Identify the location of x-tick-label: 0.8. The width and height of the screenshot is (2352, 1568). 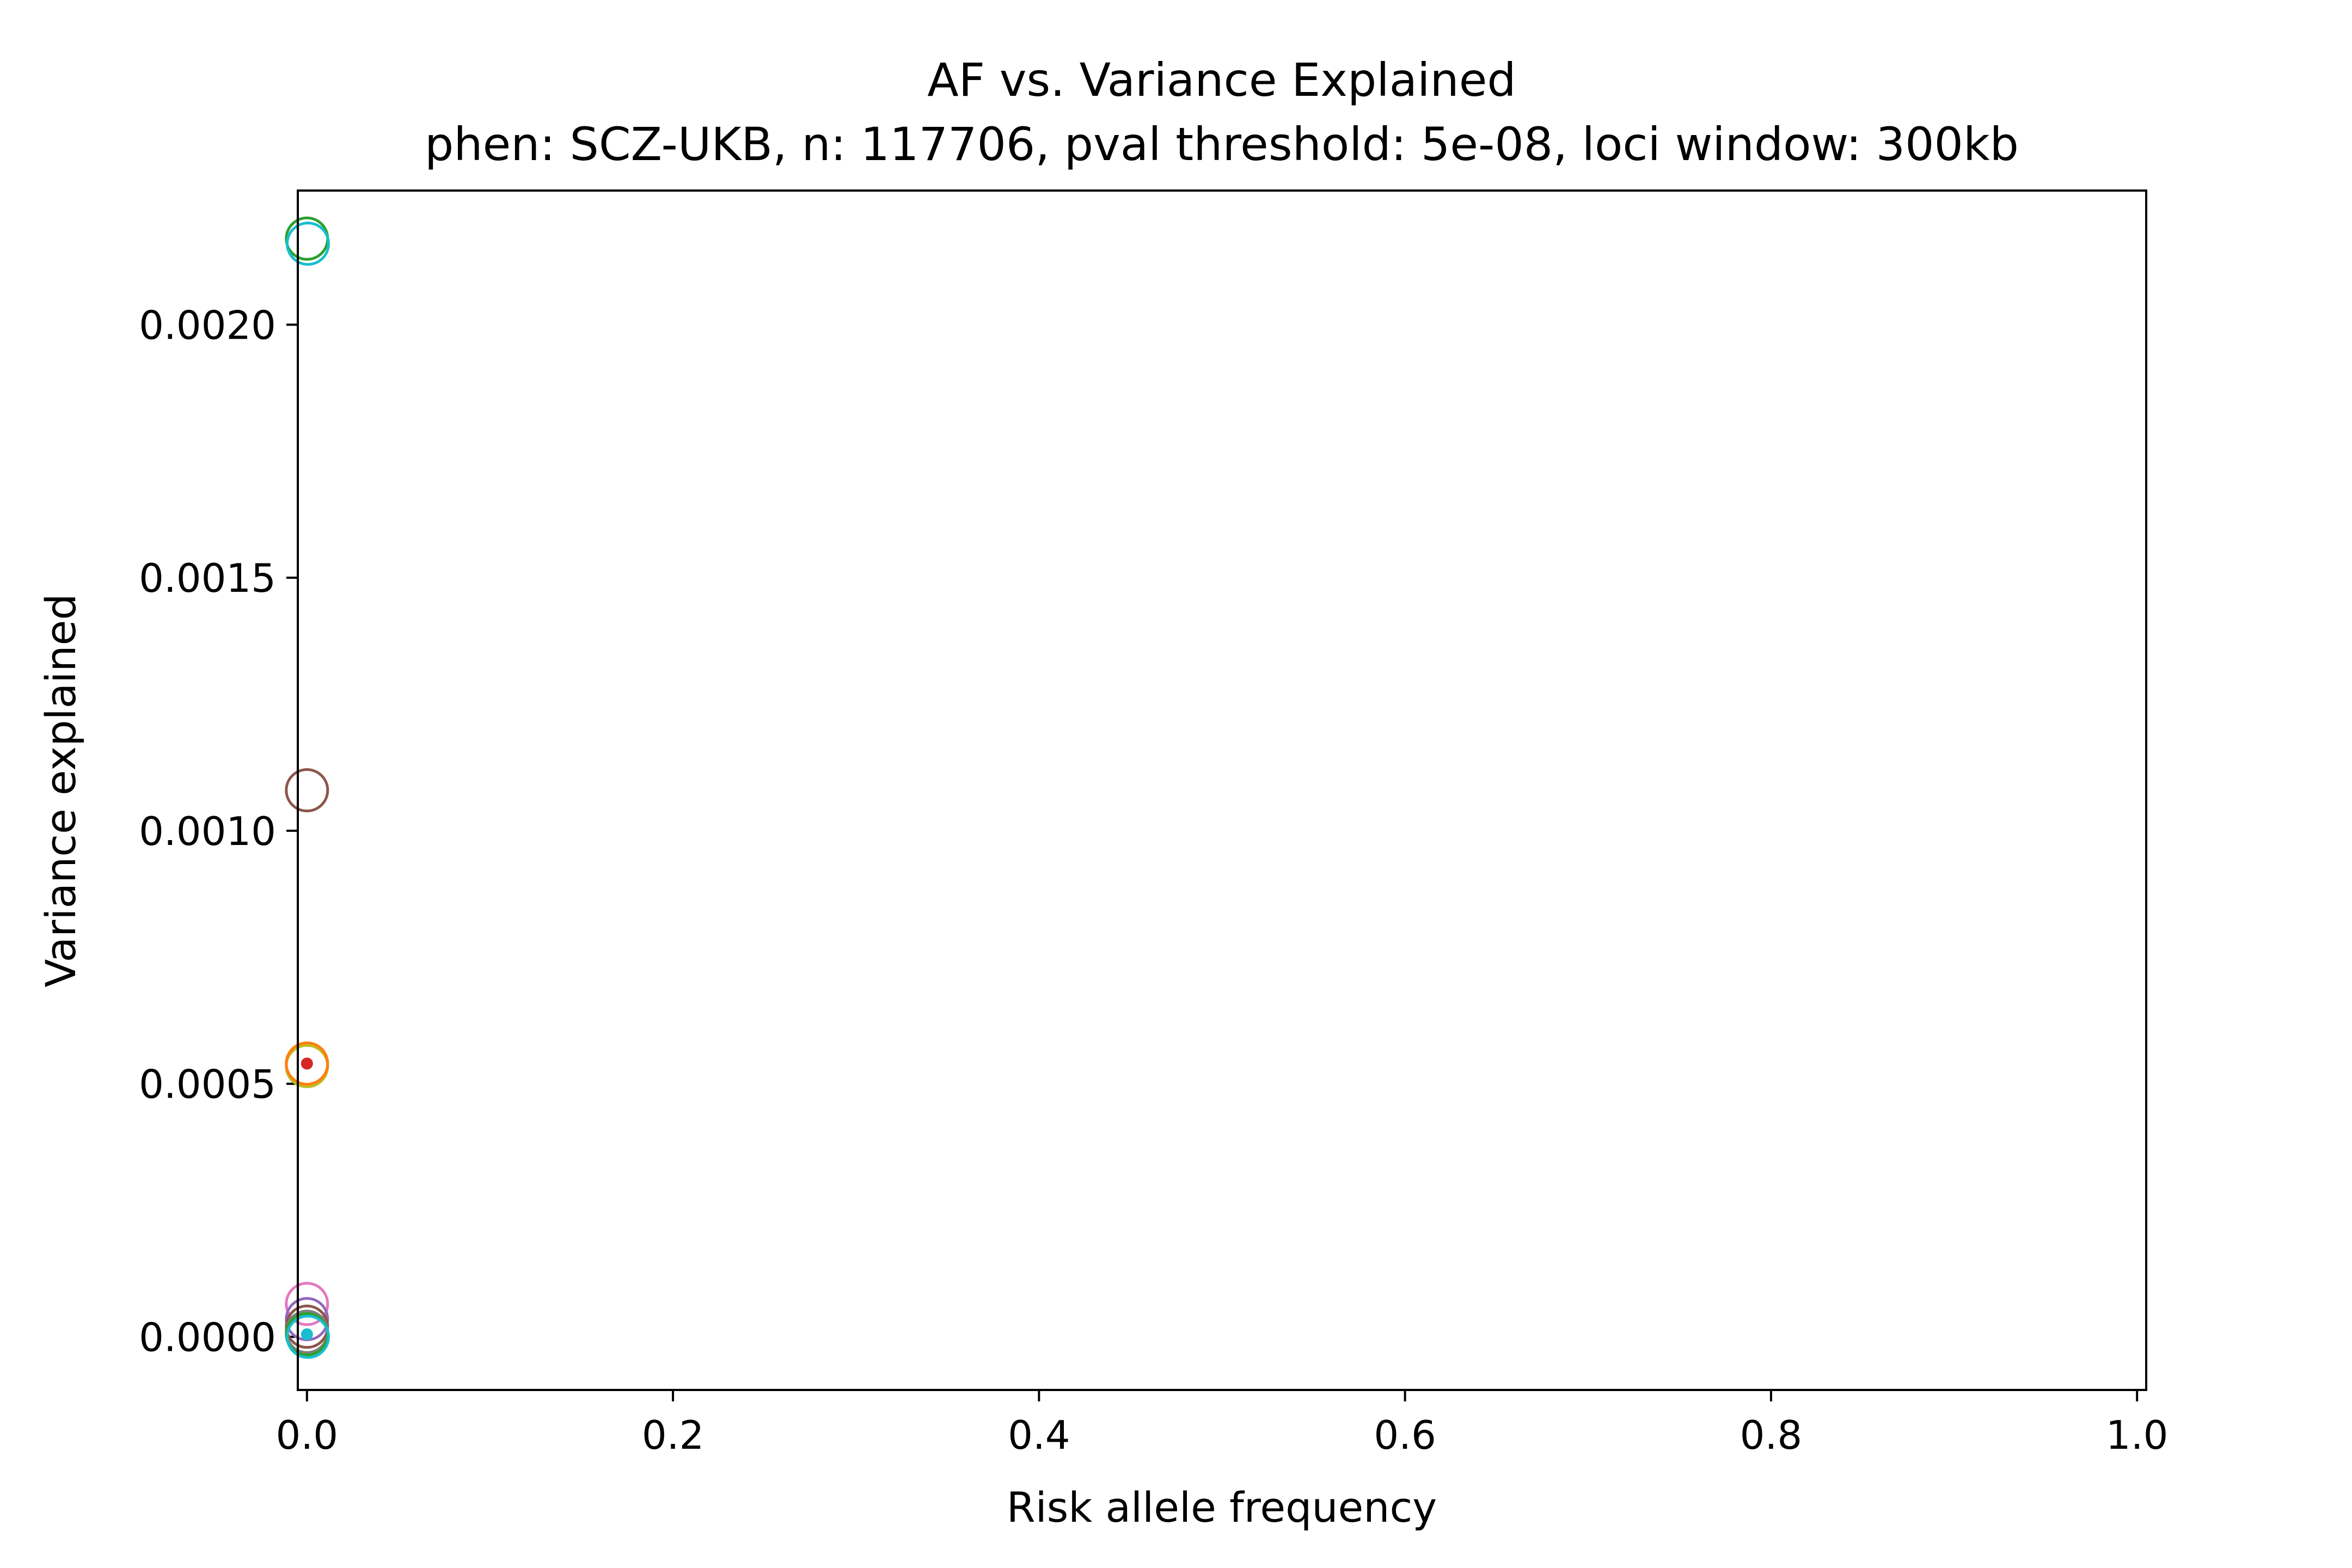
(1771, 1435).